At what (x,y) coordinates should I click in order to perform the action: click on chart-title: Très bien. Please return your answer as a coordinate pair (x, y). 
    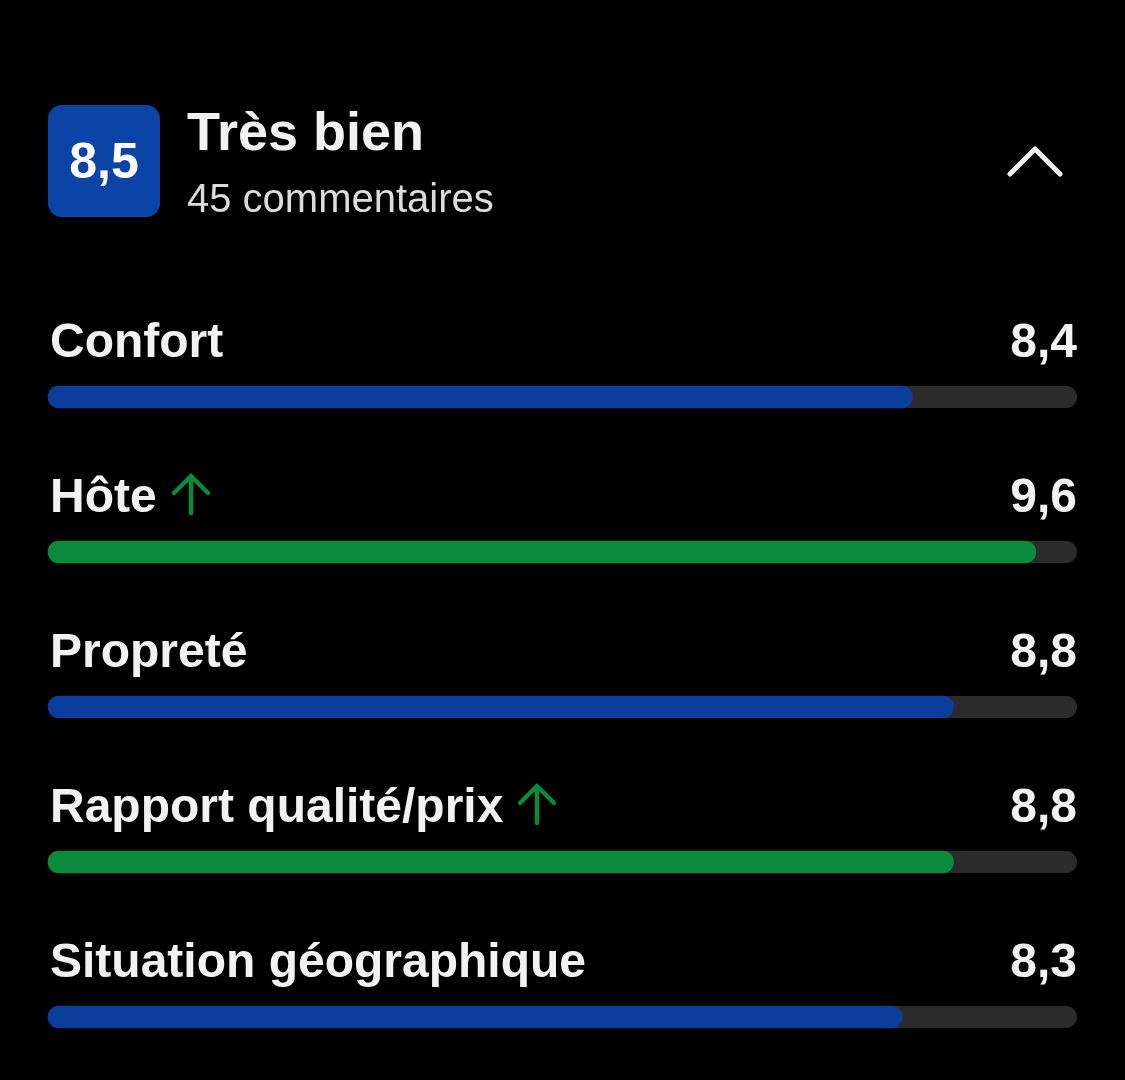
    Looking at the image, I should click on (306, 131).